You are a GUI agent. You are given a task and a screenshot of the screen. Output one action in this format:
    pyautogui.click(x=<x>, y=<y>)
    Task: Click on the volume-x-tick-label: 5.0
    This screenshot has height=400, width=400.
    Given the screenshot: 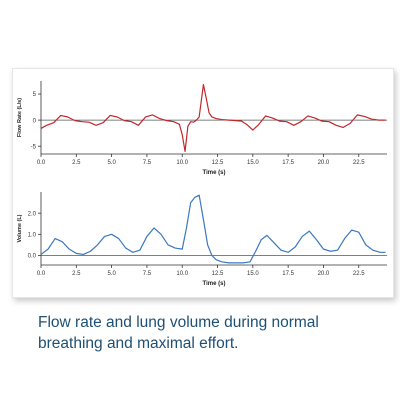 What is the action you would take?
    pyautogui.click(x=111, y=274)
    